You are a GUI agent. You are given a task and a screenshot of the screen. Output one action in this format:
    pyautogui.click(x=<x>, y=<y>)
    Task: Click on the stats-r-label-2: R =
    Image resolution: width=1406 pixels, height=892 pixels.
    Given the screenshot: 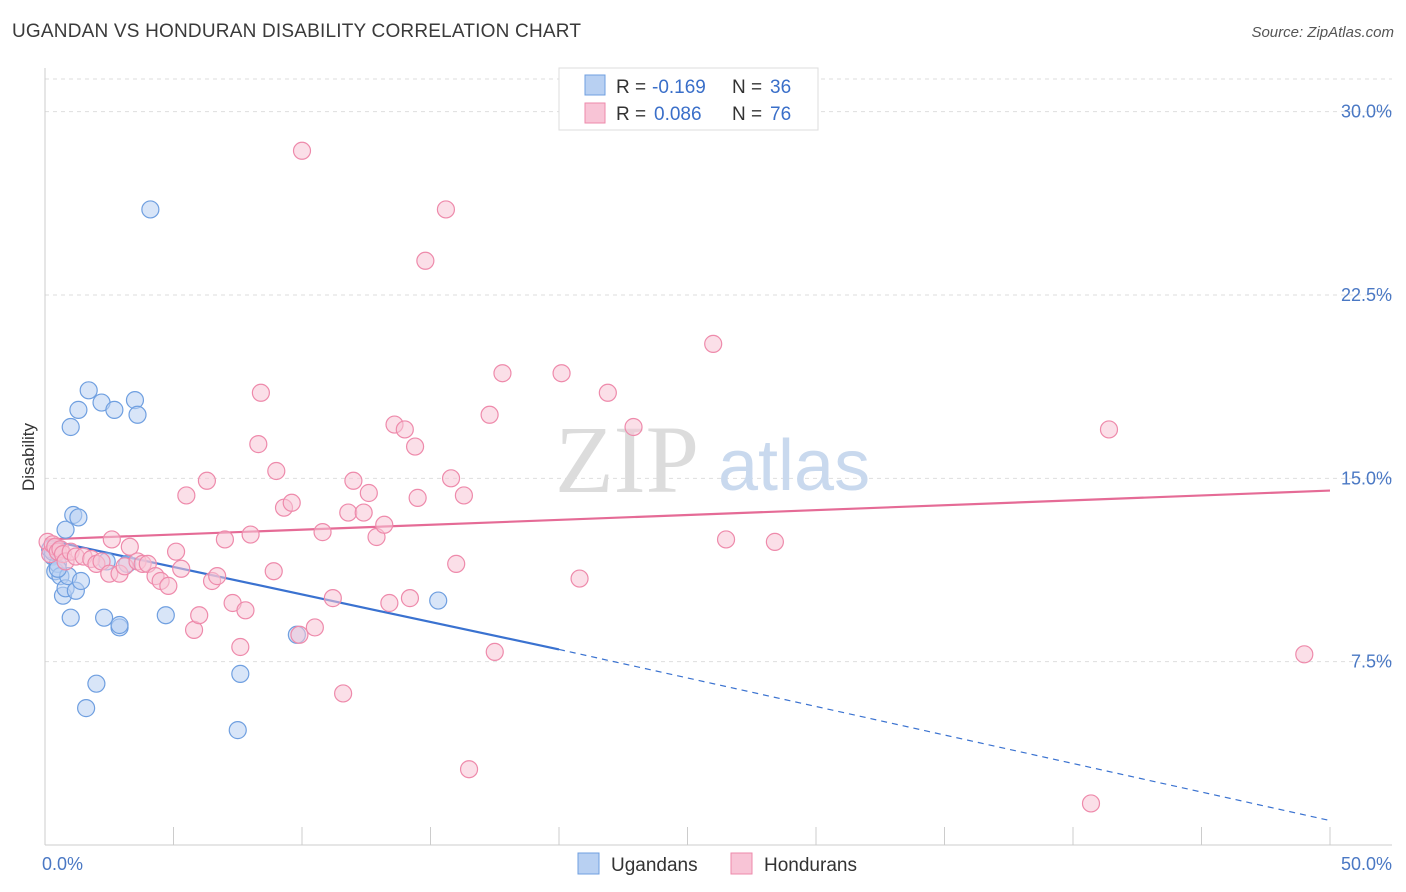 What is the action you would take?
    pyautogui.click(x=631, y=114)
    